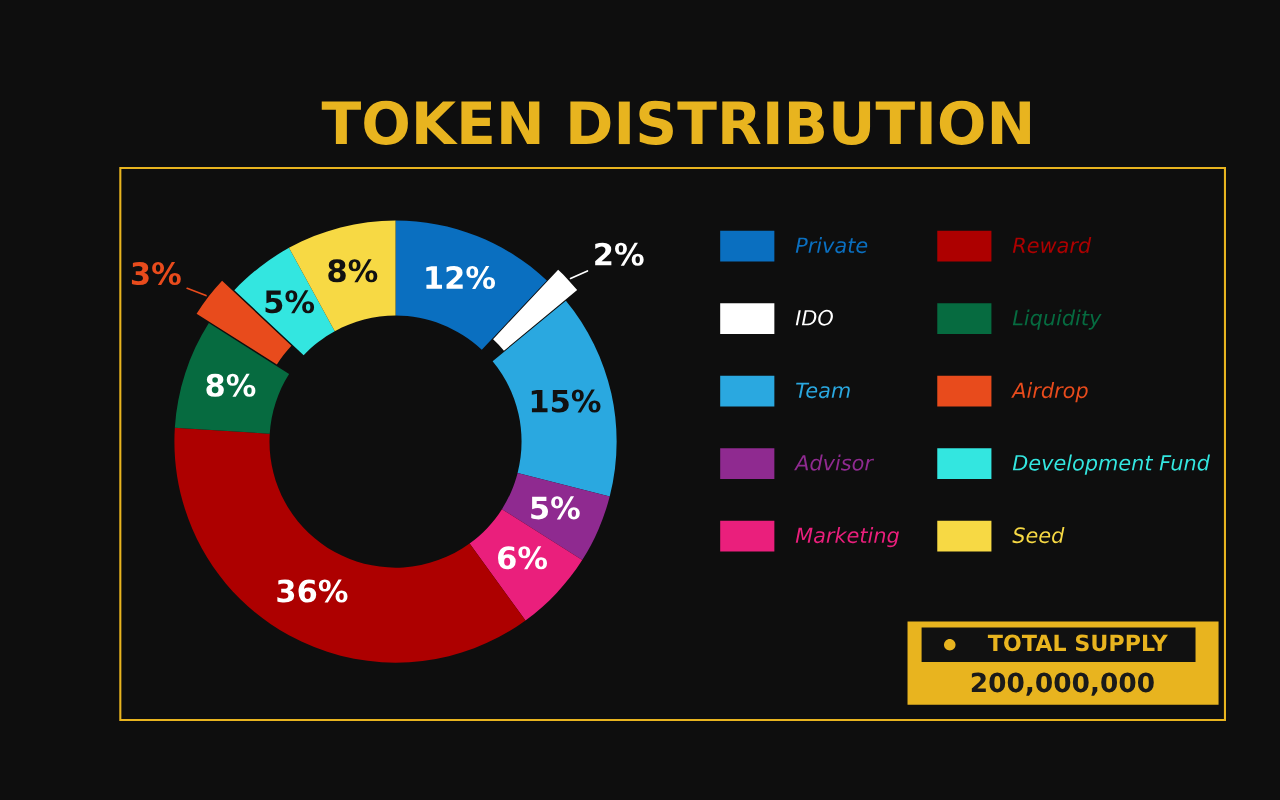 This screenshot has height=800, width=1280. I want to click on legend-label: Airdrop, so click(1049, 392).